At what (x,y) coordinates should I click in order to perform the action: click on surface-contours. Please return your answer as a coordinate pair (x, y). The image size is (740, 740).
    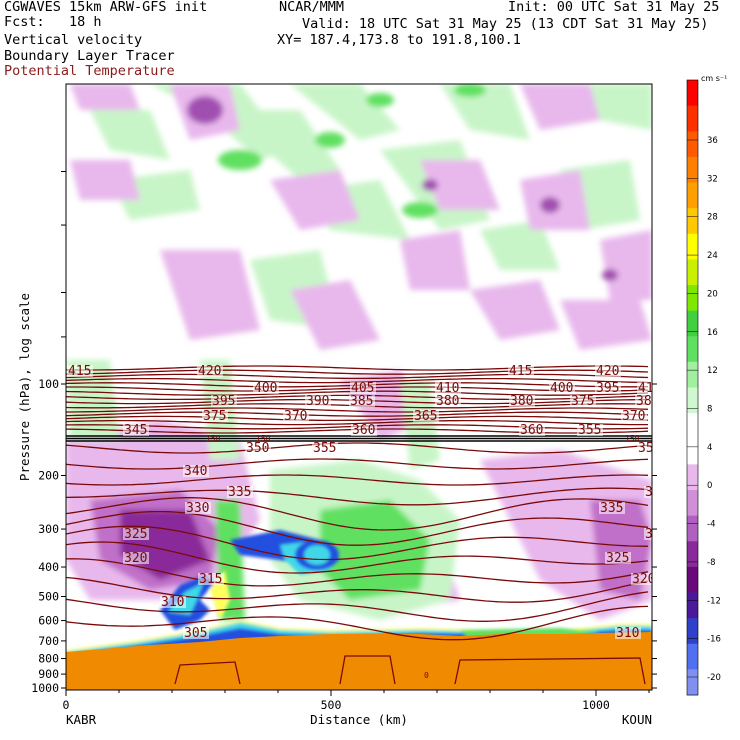
    Looking at the image, I should click on (410, 670).